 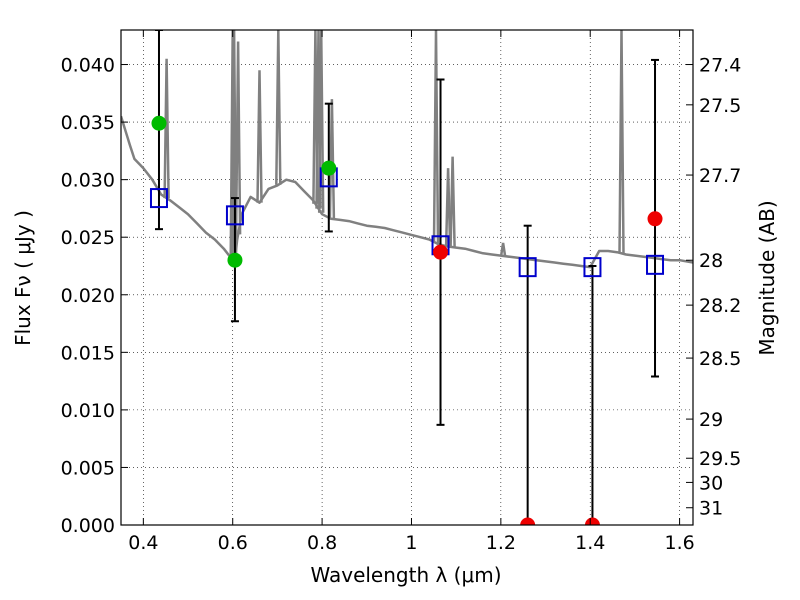 What do you see at coordinates (88, 468) in the screenshot?
I see `y-tick-label: 0.005` at bounding box center [88, 468].